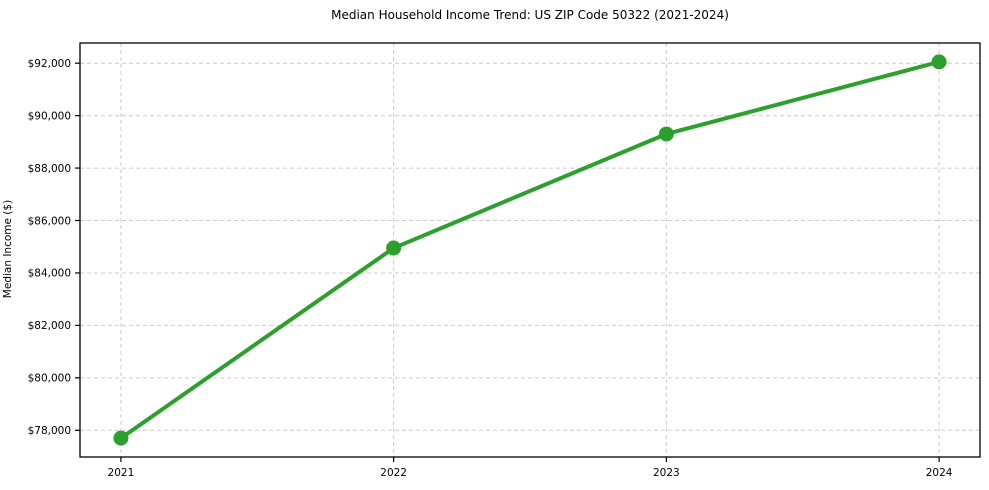 This screenshot has width=989, height=490. I want to click on x-tick-label: 2021, so click(121, 473).